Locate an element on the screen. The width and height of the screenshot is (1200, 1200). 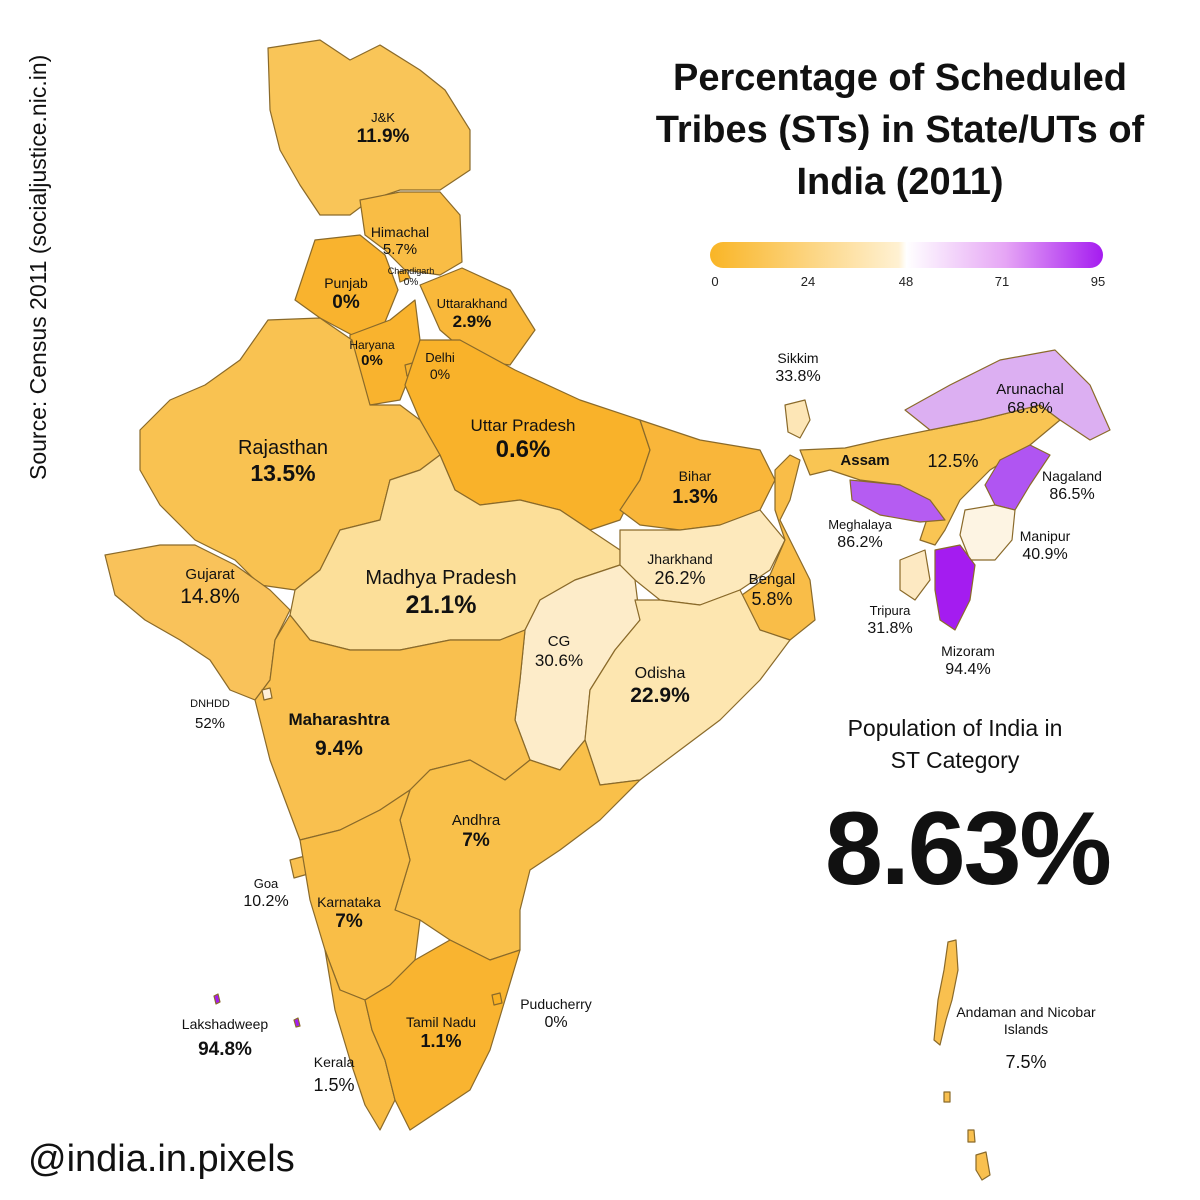
state-tripura is located at coordinates (915, 575).